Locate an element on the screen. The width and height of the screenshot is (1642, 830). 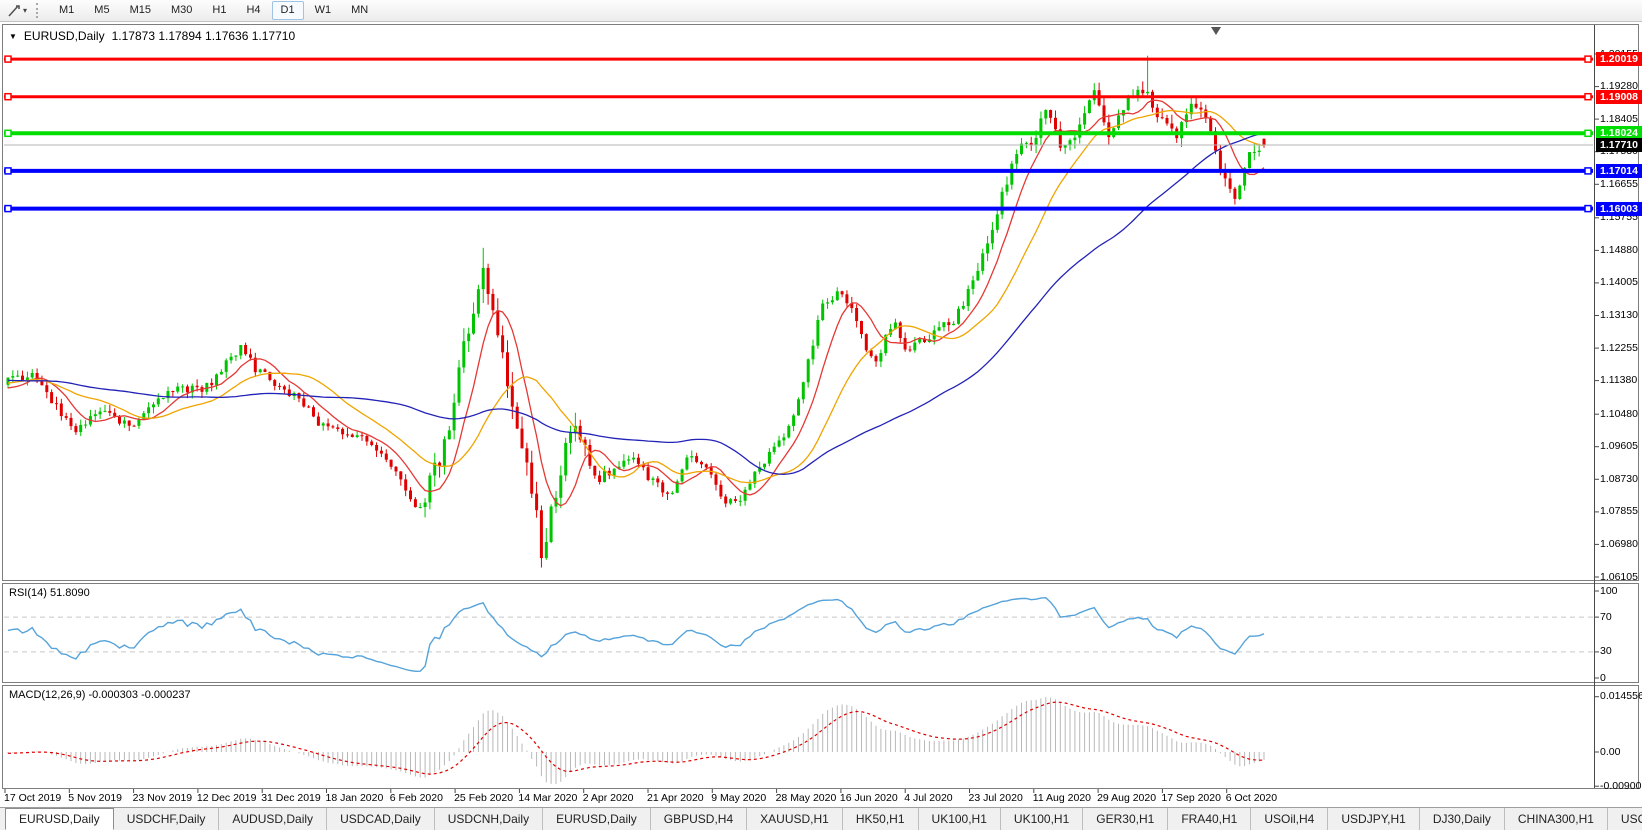
chart-tab: AUDUSD,Daily is located at coordinates (273, 819).